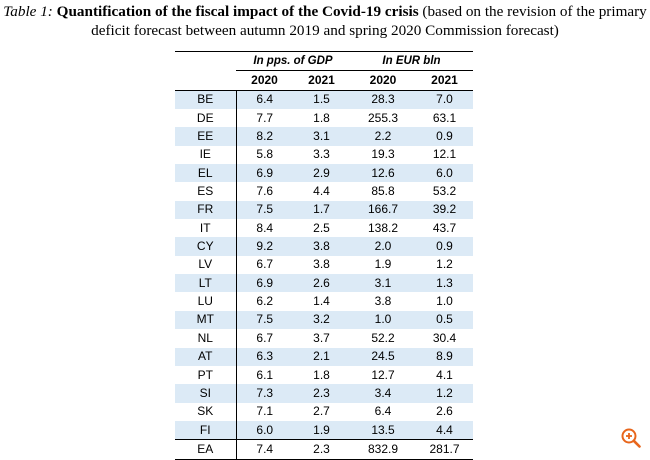 The width and height of the screenshot is (650, 460). Describe the element at coordinates (383, 118) in the screenshot. I see `value-cell: 255.3` at that location.